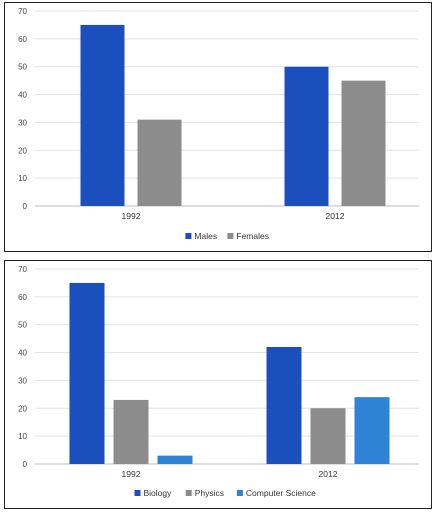  What do you see at coordinates (188, 236) in the screenshot?
I see `legend-swatch-males` at bounding box center [188, 236].